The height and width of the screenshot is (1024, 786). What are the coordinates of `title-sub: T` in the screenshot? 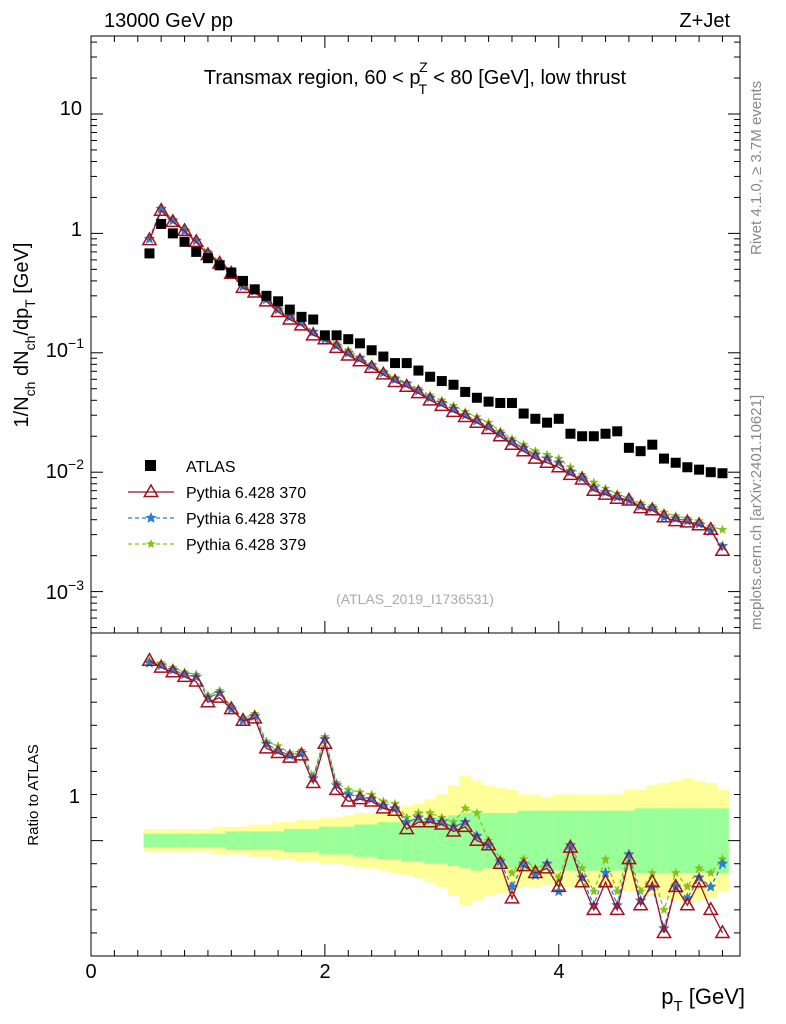 It's located at (423, 89).